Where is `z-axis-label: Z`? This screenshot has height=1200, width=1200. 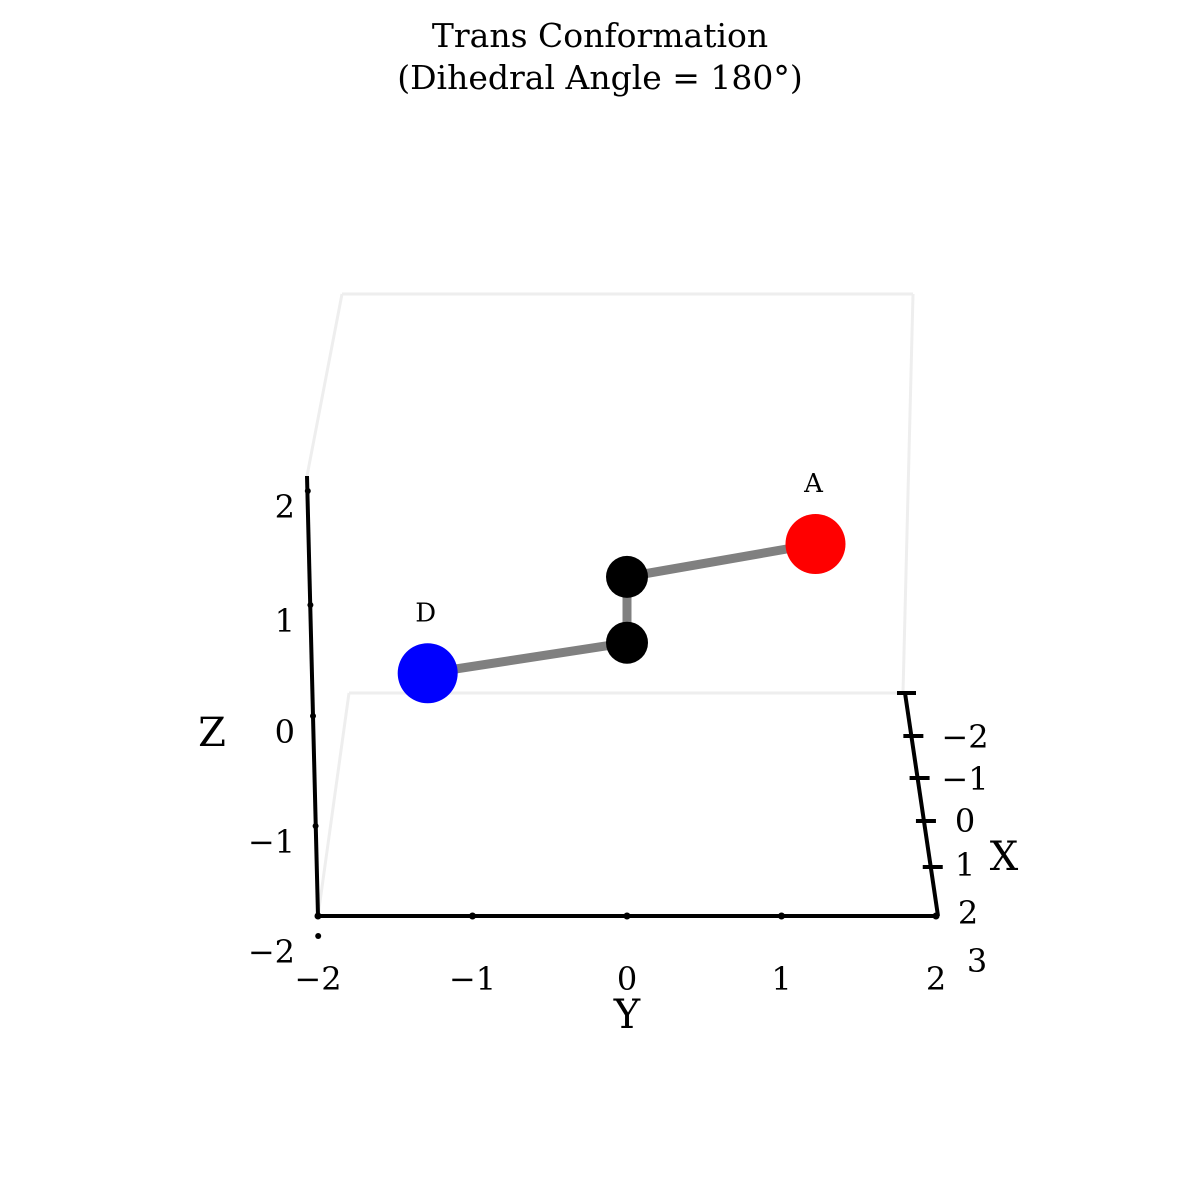
z-axis-label: Z is located at coordinates (212, 733).